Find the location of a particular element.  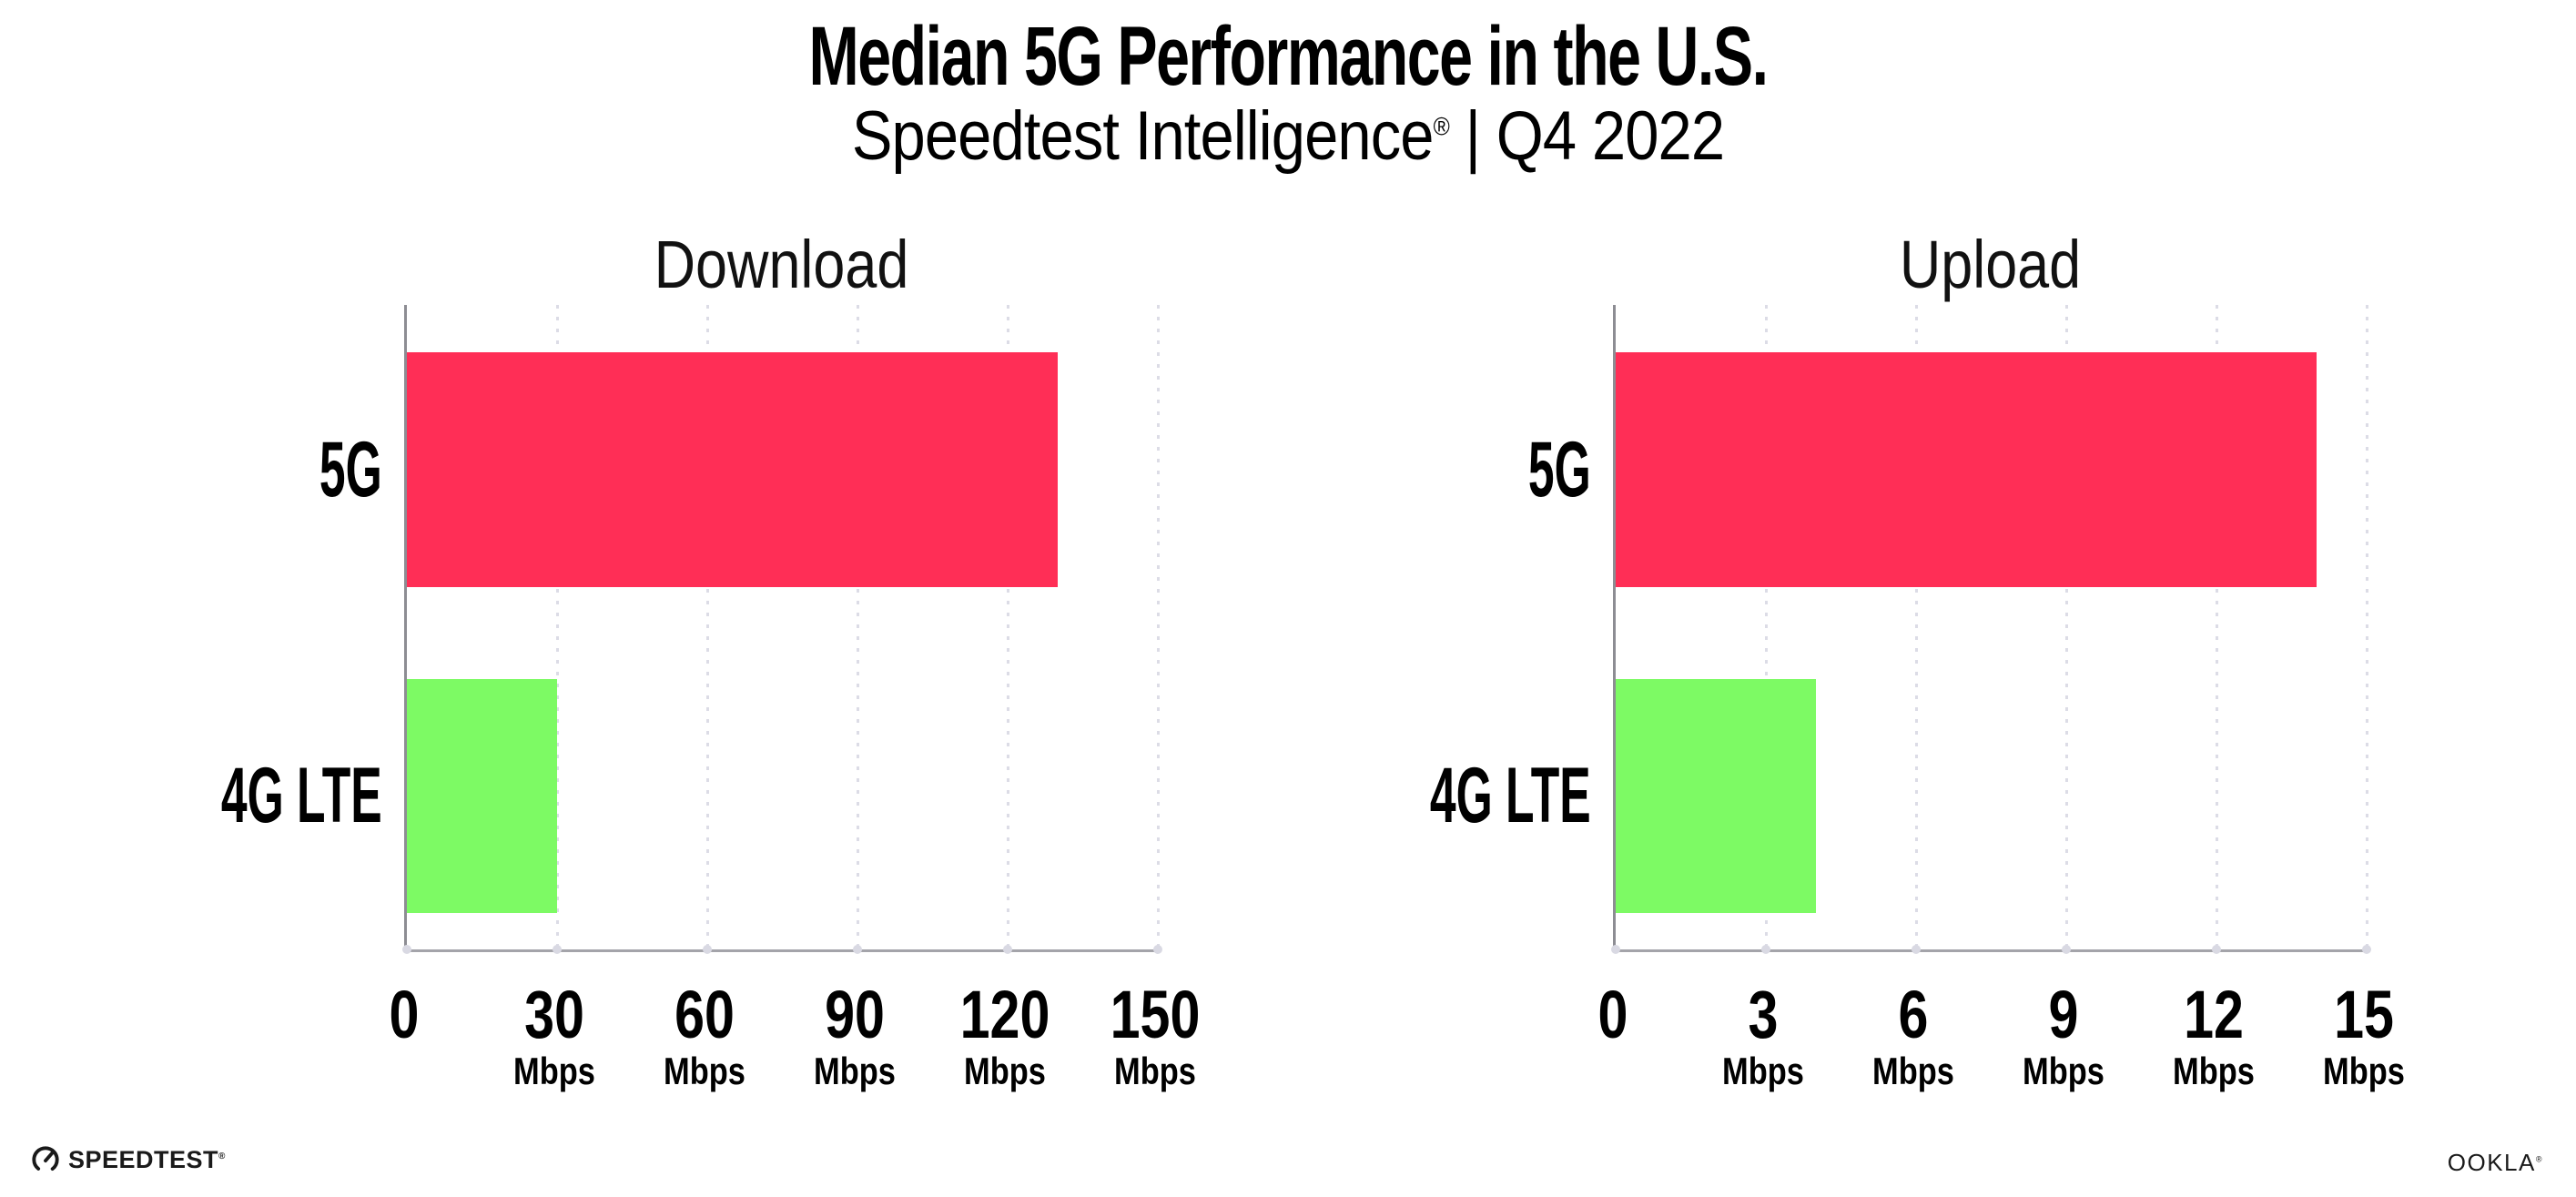

tick-label-upload-9: 9 is located at coordinates (2063, 1015).